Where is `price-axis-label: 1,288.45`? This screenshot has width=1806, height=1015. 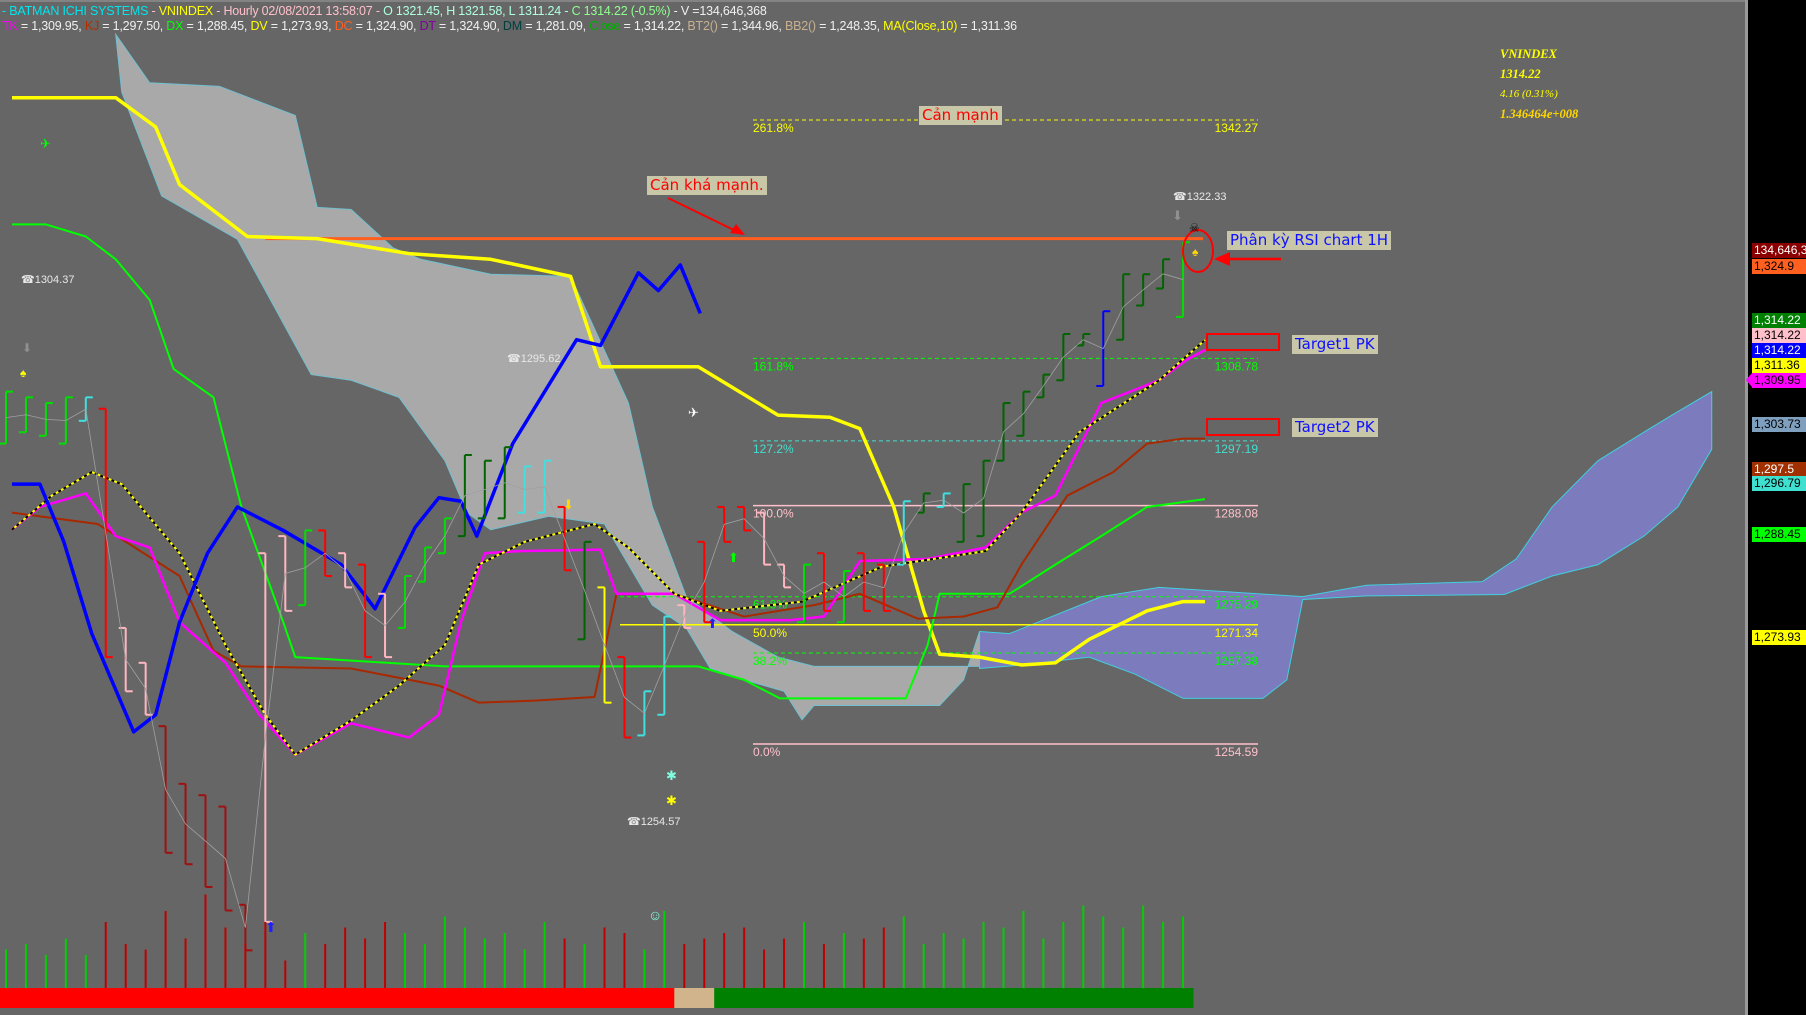 price-axis-label: 1,288.45 is located at coordinates (1779, 534).